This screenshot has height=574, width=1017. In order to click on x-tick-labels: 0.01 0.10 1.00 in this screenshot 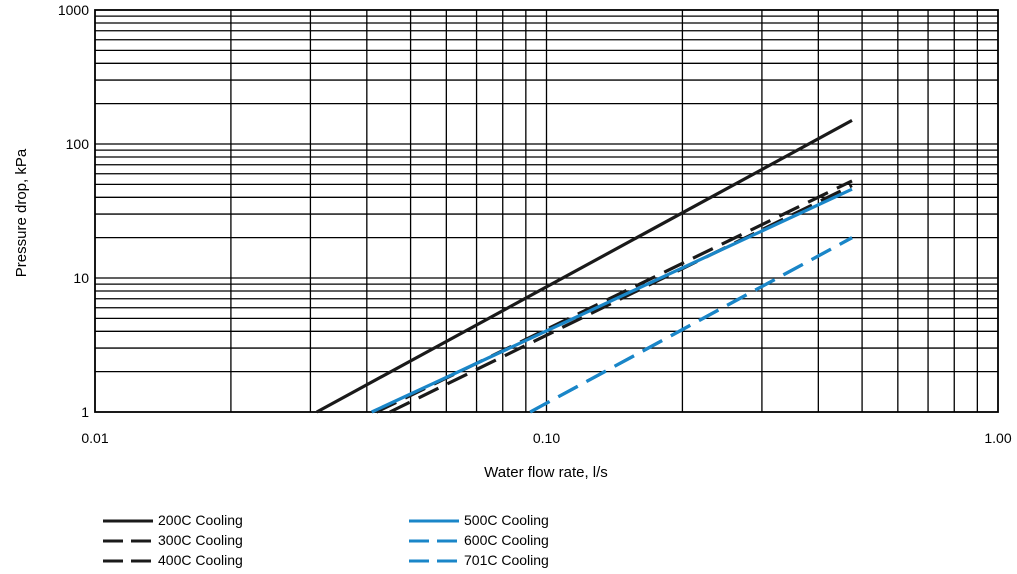, I will do `click(546, 438)`.